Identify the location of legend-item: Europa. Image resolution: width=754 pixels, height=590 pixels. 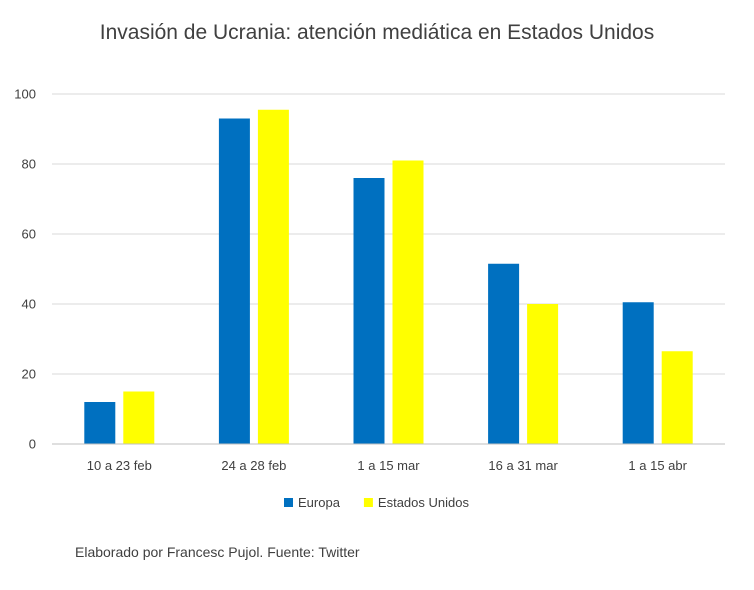
(312, 502).